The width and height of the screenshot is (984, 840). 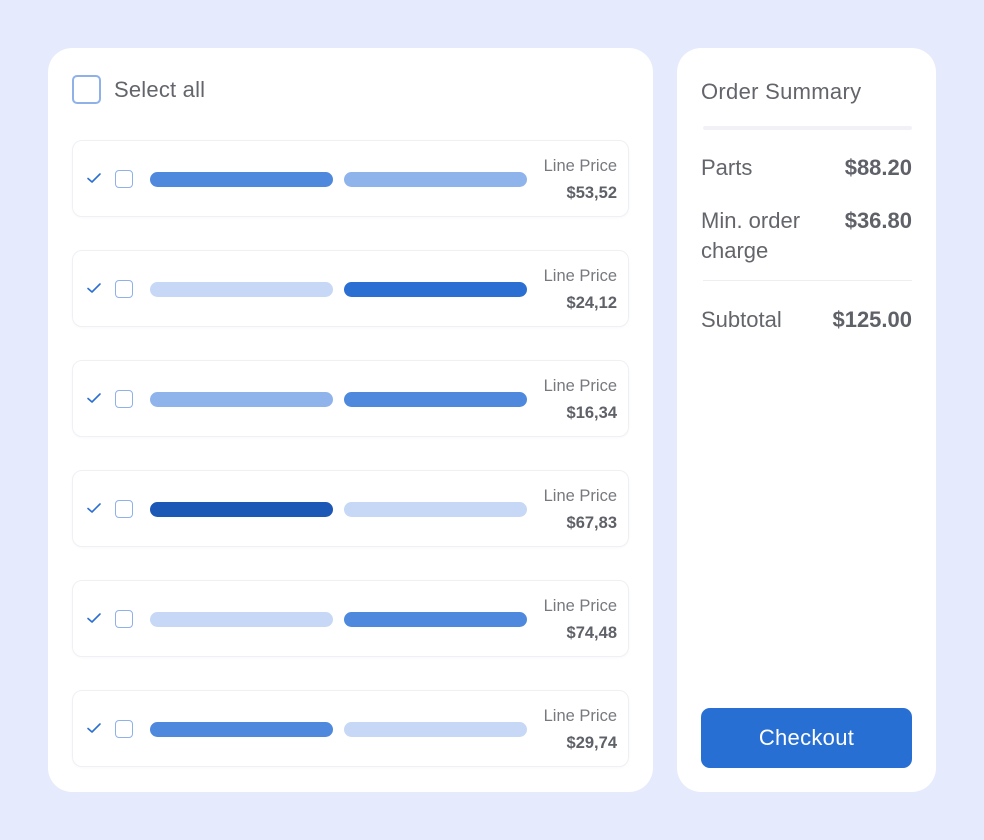 What do you see at coordinates (751, 235) in the screenshot?
I see `min-order-charge-label: Min. order charge` at bounding box center [751, 235].